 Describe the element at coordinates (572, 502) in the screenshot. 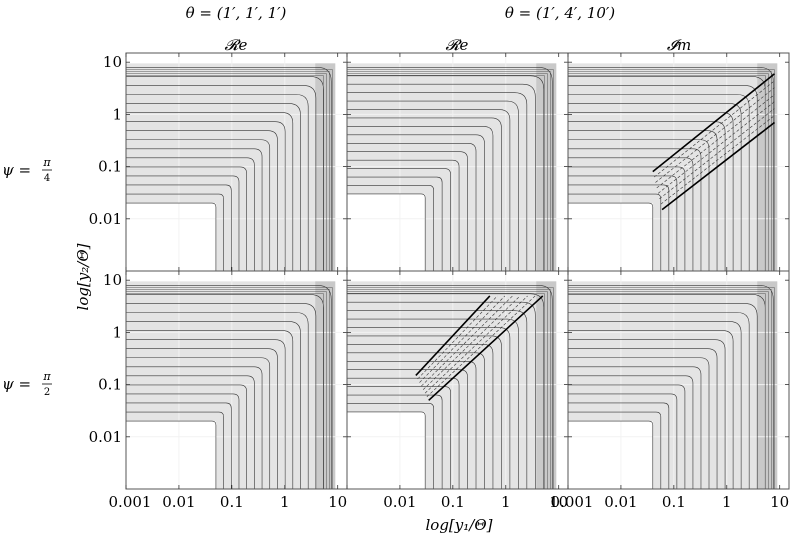

I see `x-tick-label: 0.001` at that location.